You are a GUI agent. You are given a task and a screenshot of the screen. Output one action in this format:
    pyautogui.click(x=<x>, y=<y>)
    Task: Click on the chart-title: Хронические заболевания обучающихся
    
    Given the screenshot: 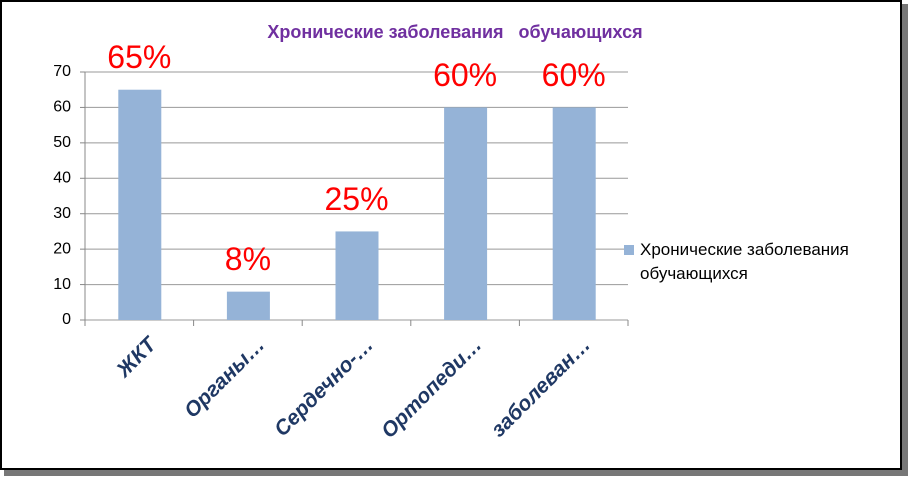 What is the action you would take?
    pyautogui.click(x=454, y=32)
    